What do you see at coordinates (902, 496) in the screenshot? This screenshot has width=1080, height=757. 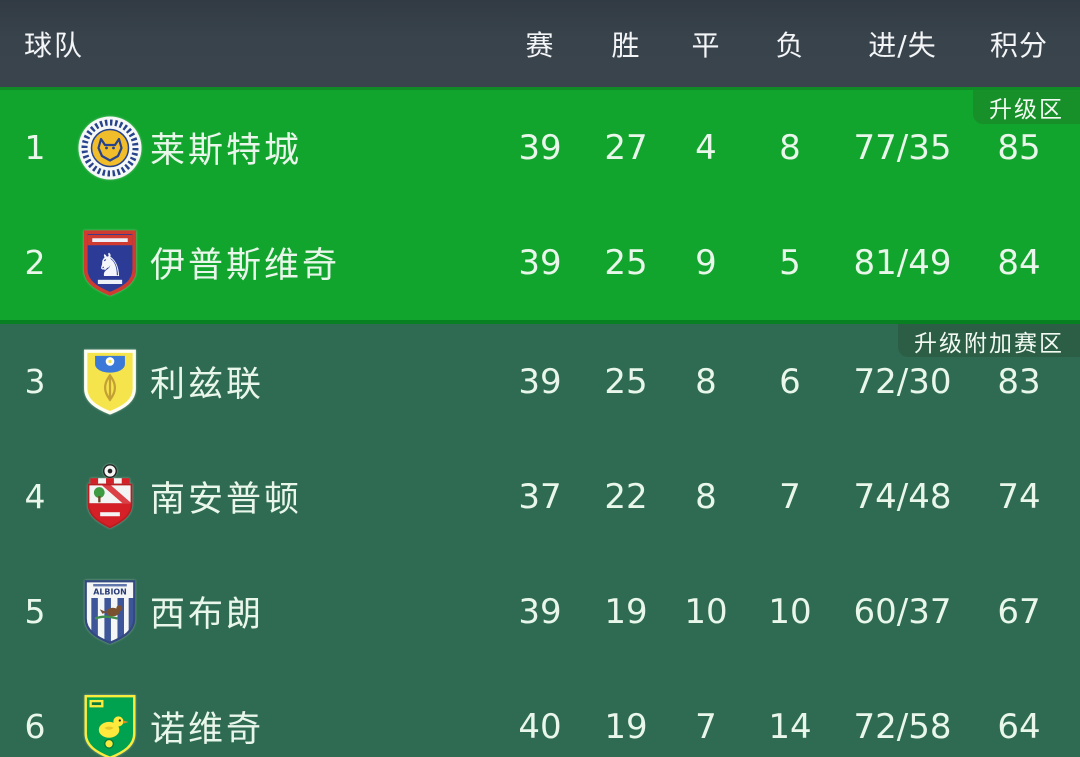 I see `goals-value: 74/48` at bounding box center [902, 496].